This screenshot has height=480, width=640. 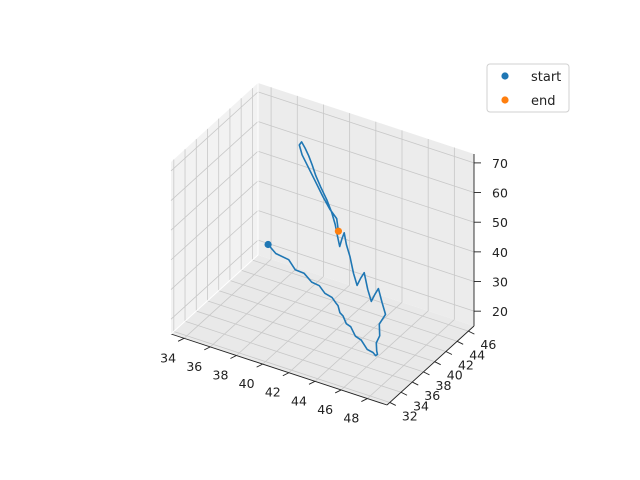 What do you see at coordinates (500, 311) in the screenshot?
I see `z-tick-label: 20` at bounding box center [500, 311].